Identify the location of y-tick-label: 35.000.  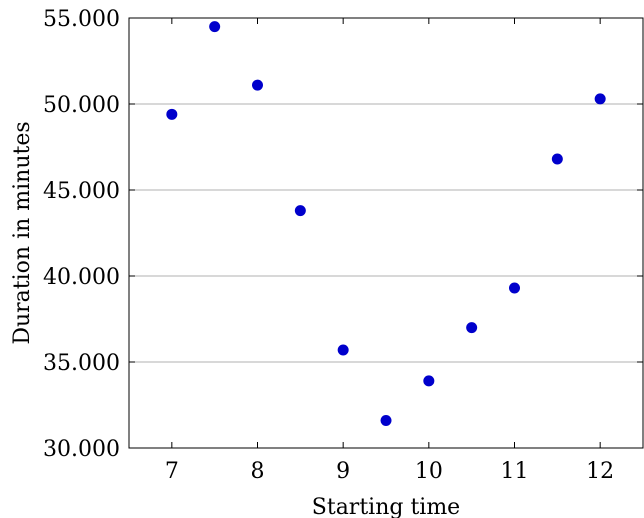
(81, 363).